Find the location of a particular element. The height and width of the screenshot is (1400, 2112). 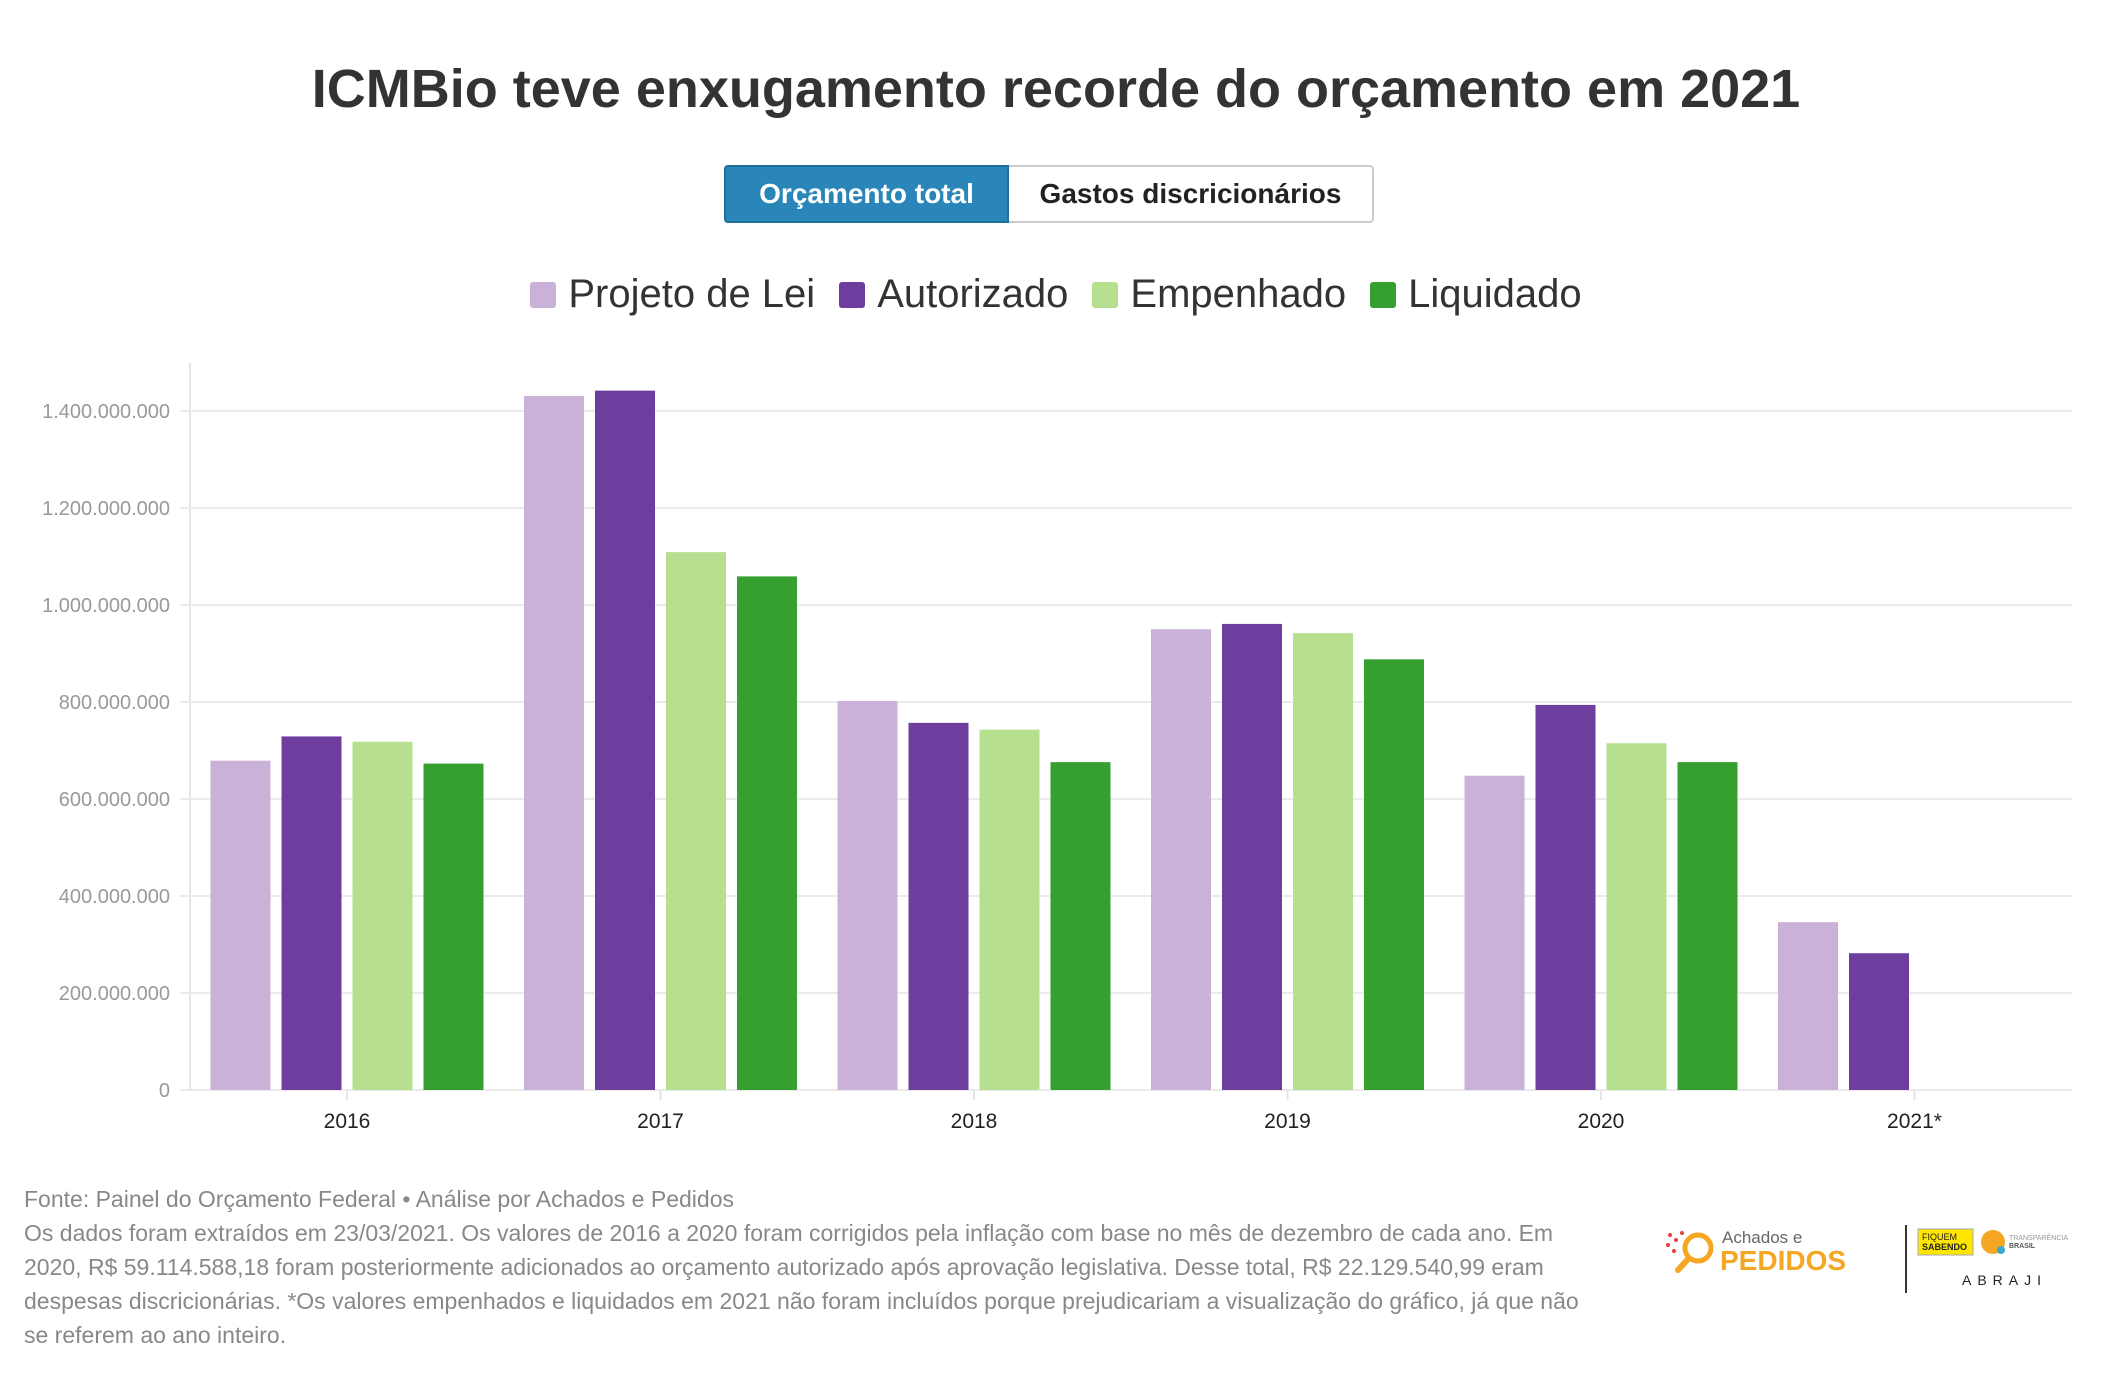

bar-autorizado-2021* is located at coordinates (1879, 1021).